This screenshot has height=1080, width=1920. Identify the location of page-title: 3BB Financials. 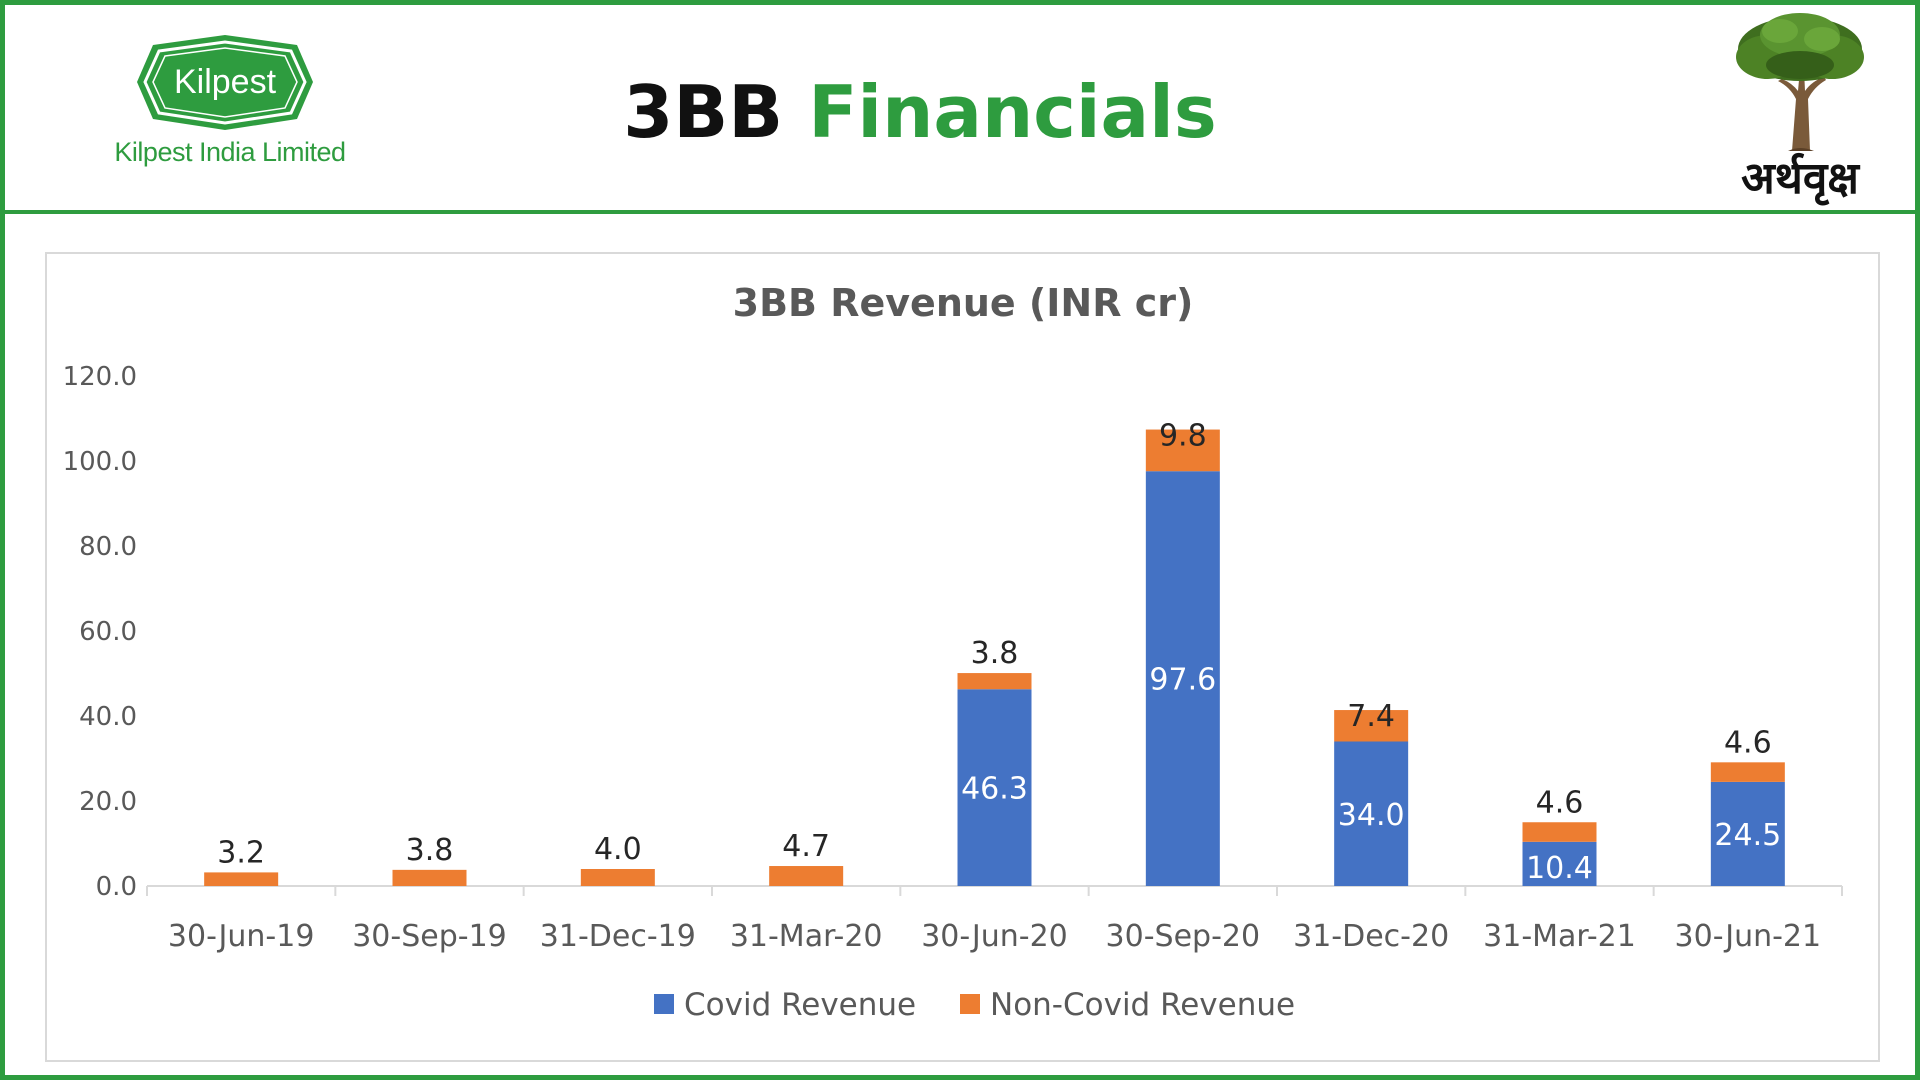
(920, 112).